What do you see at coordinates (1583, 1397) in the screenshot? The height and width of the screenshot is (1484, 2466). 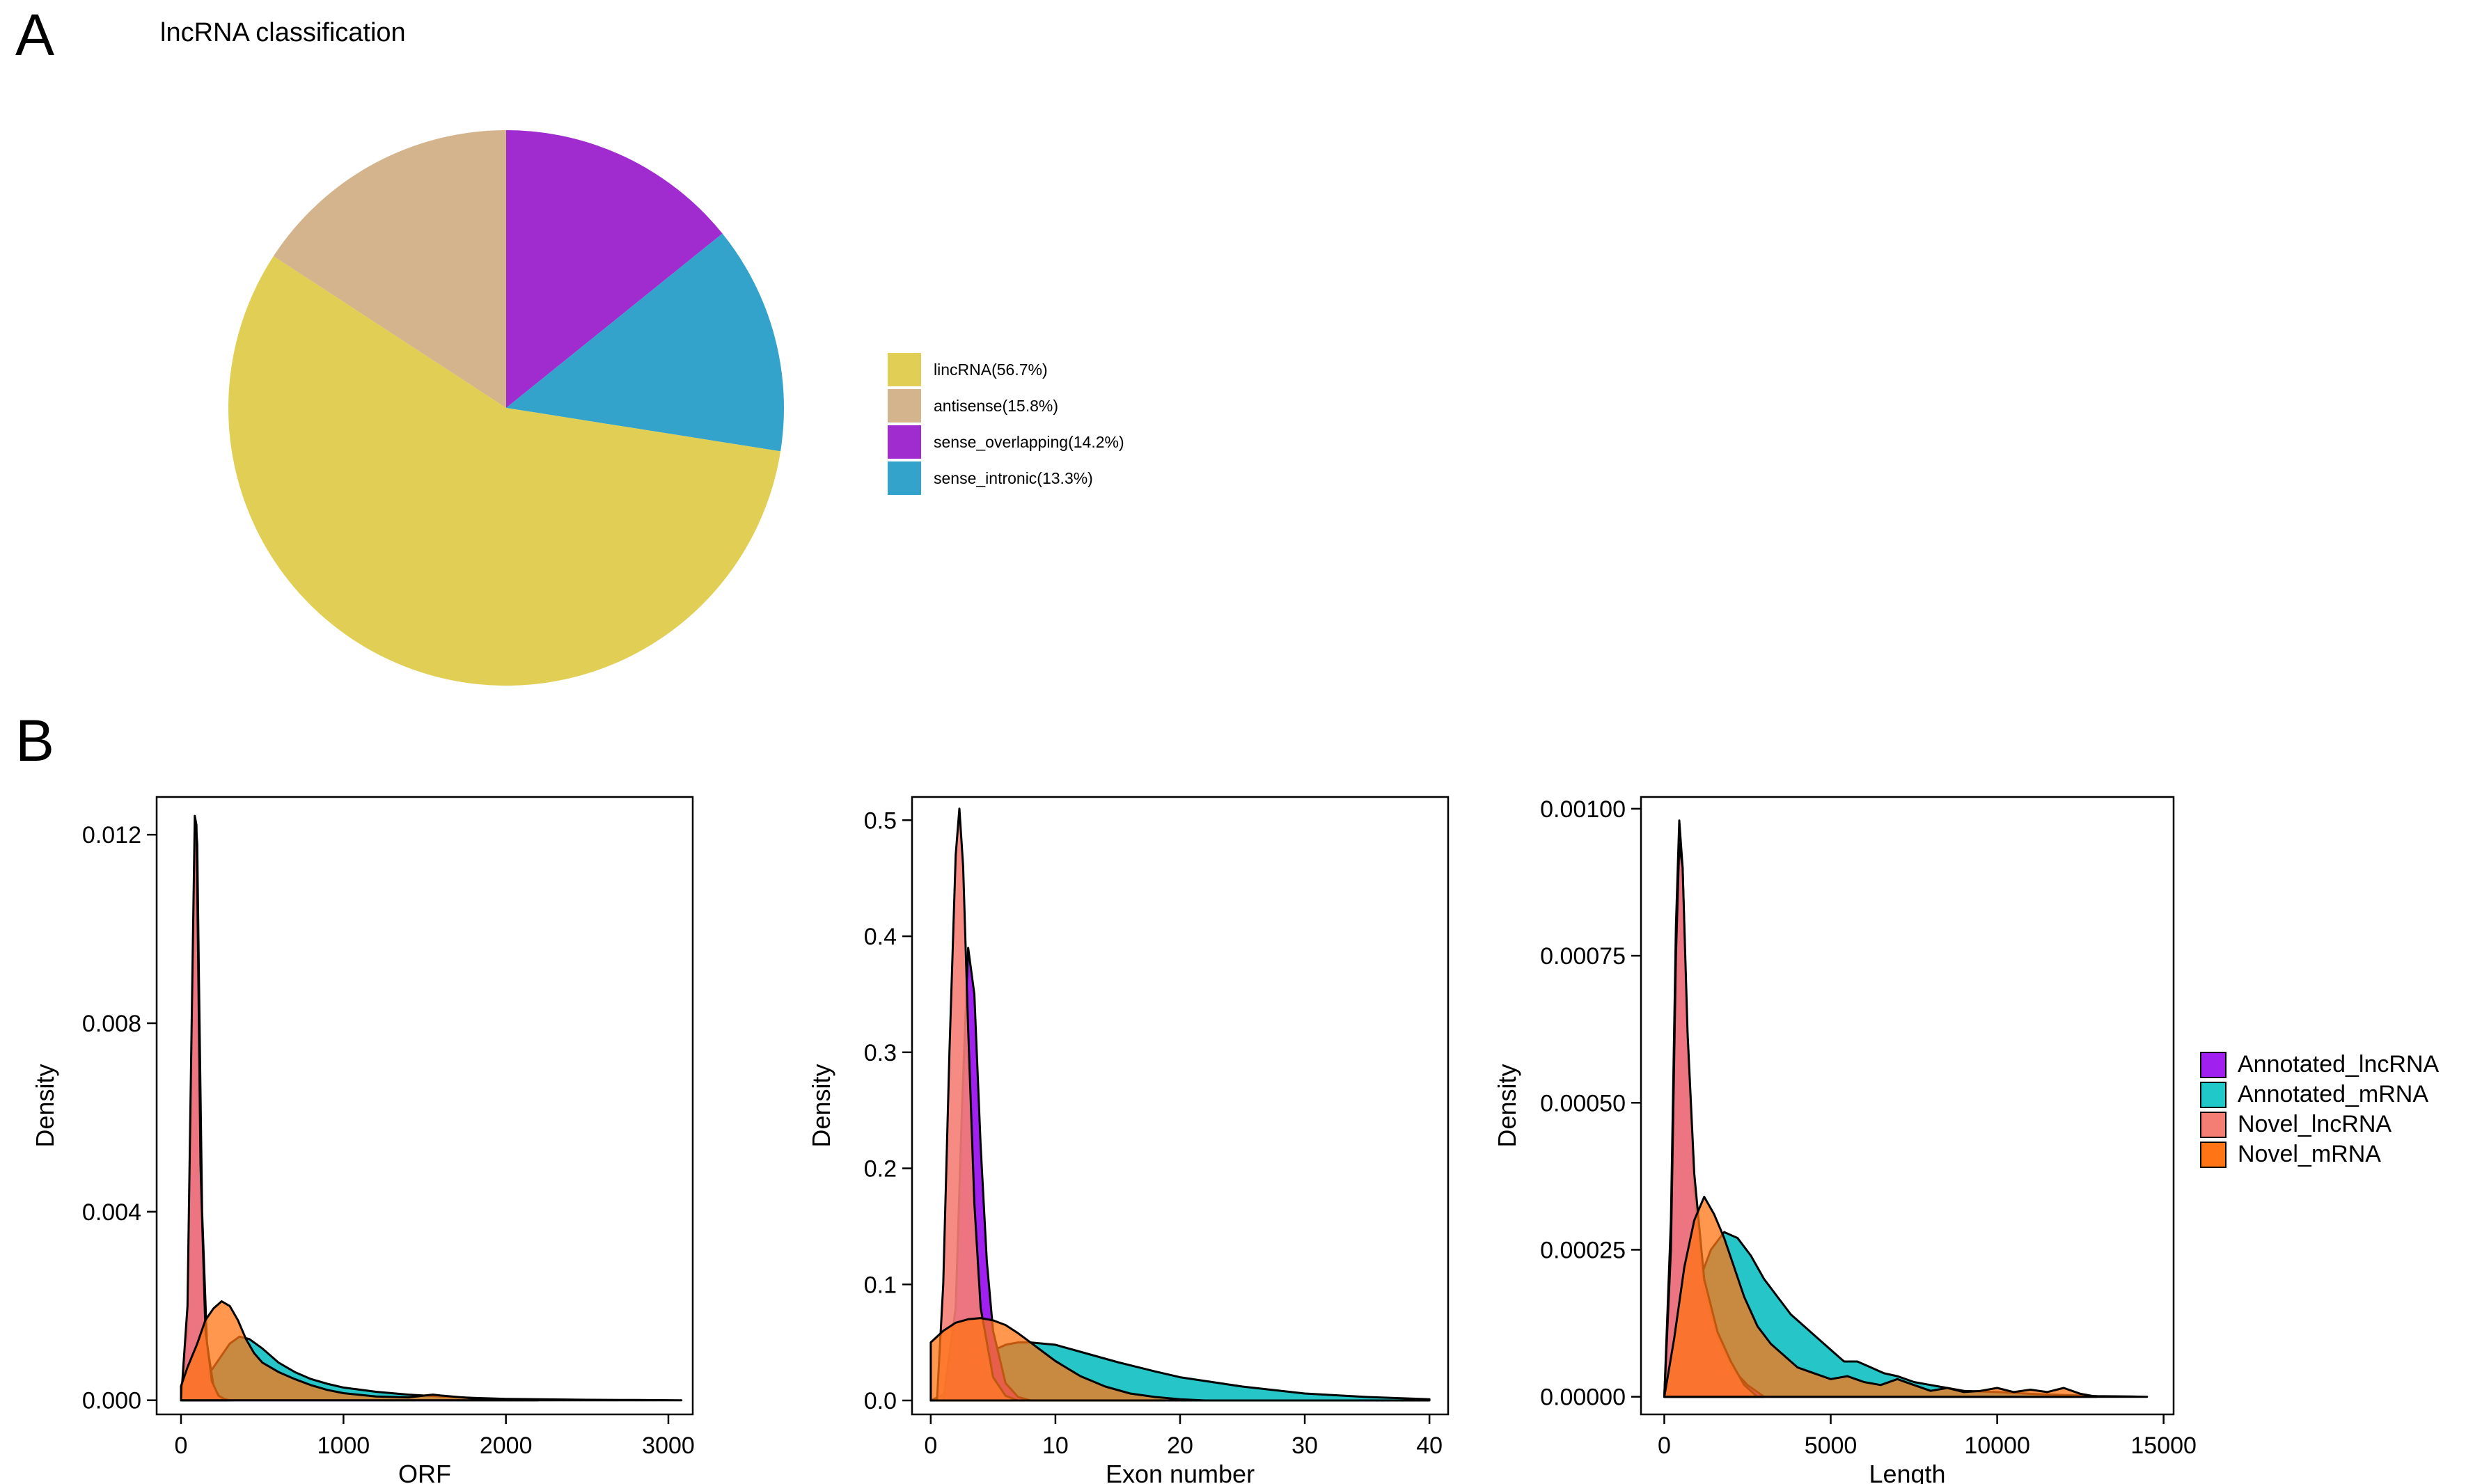 I see `y-tick-label: 0.00000` at bounding box center [1583, 1397].